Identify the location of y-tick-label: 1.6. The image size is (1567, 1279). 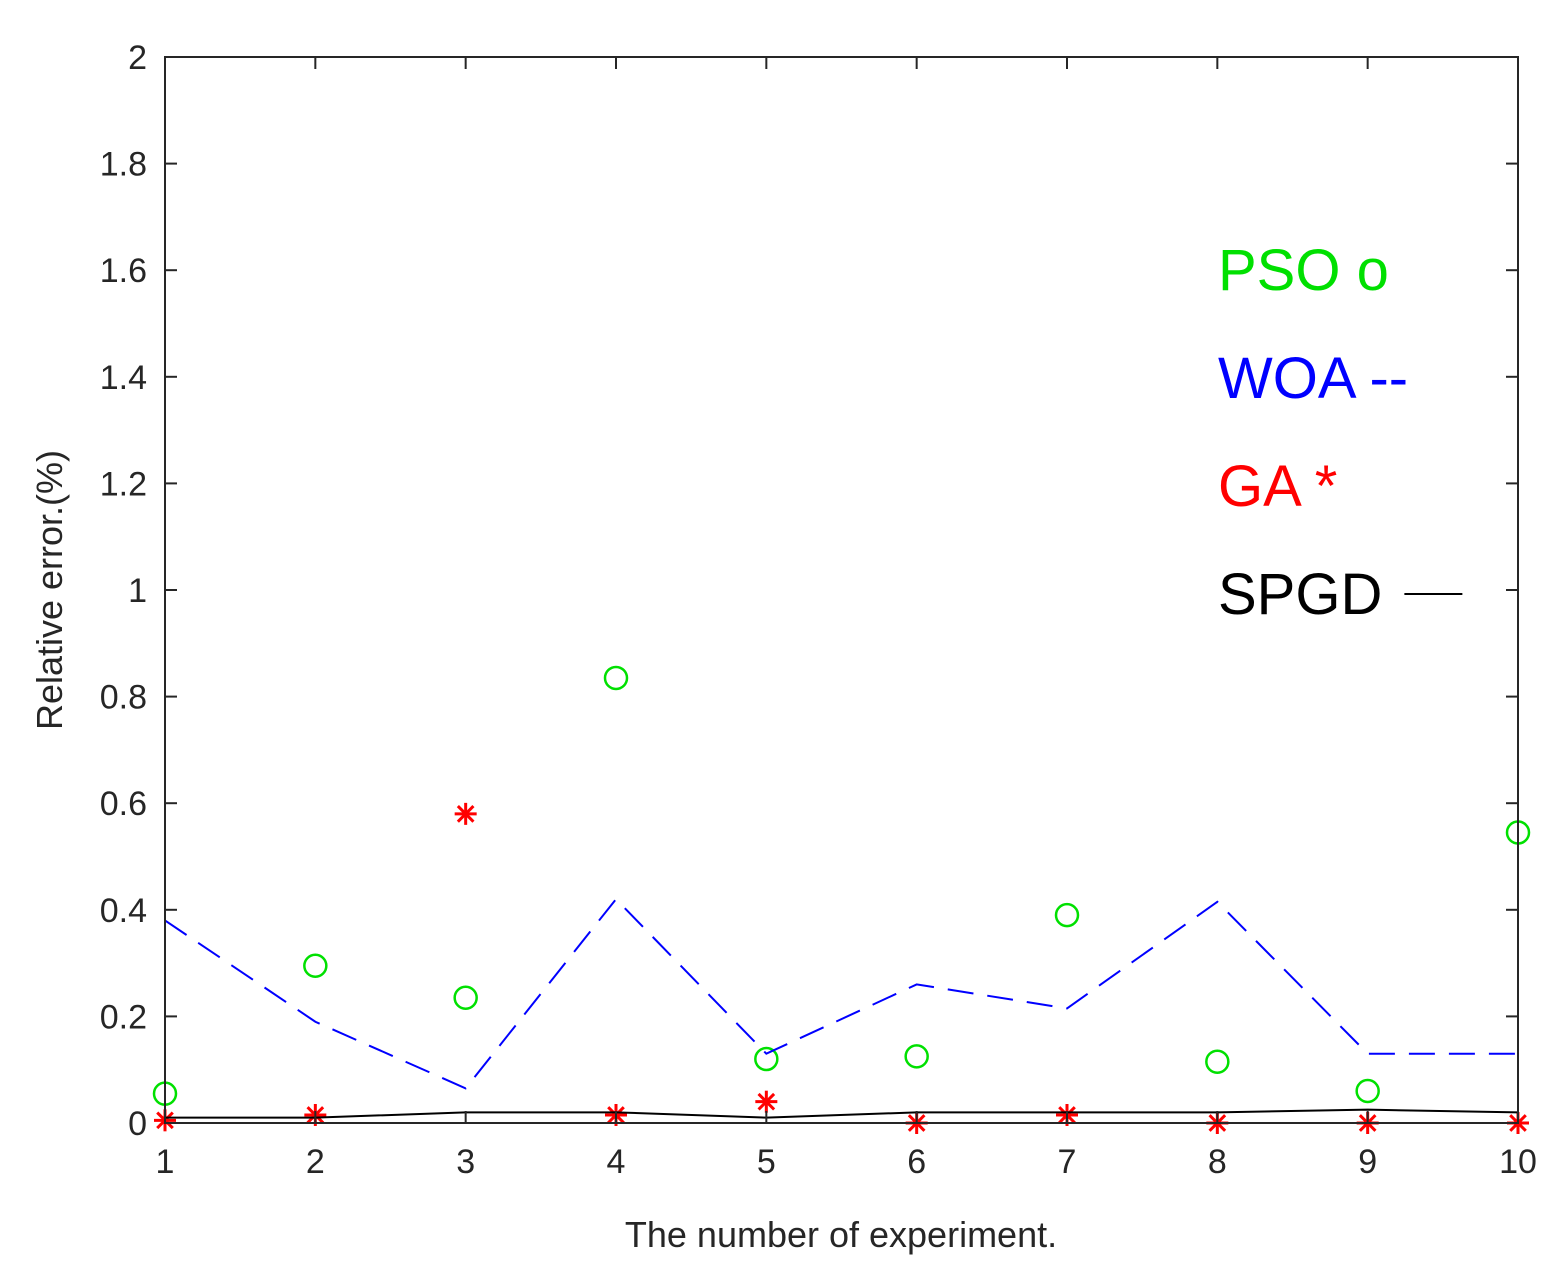
(123, 271).